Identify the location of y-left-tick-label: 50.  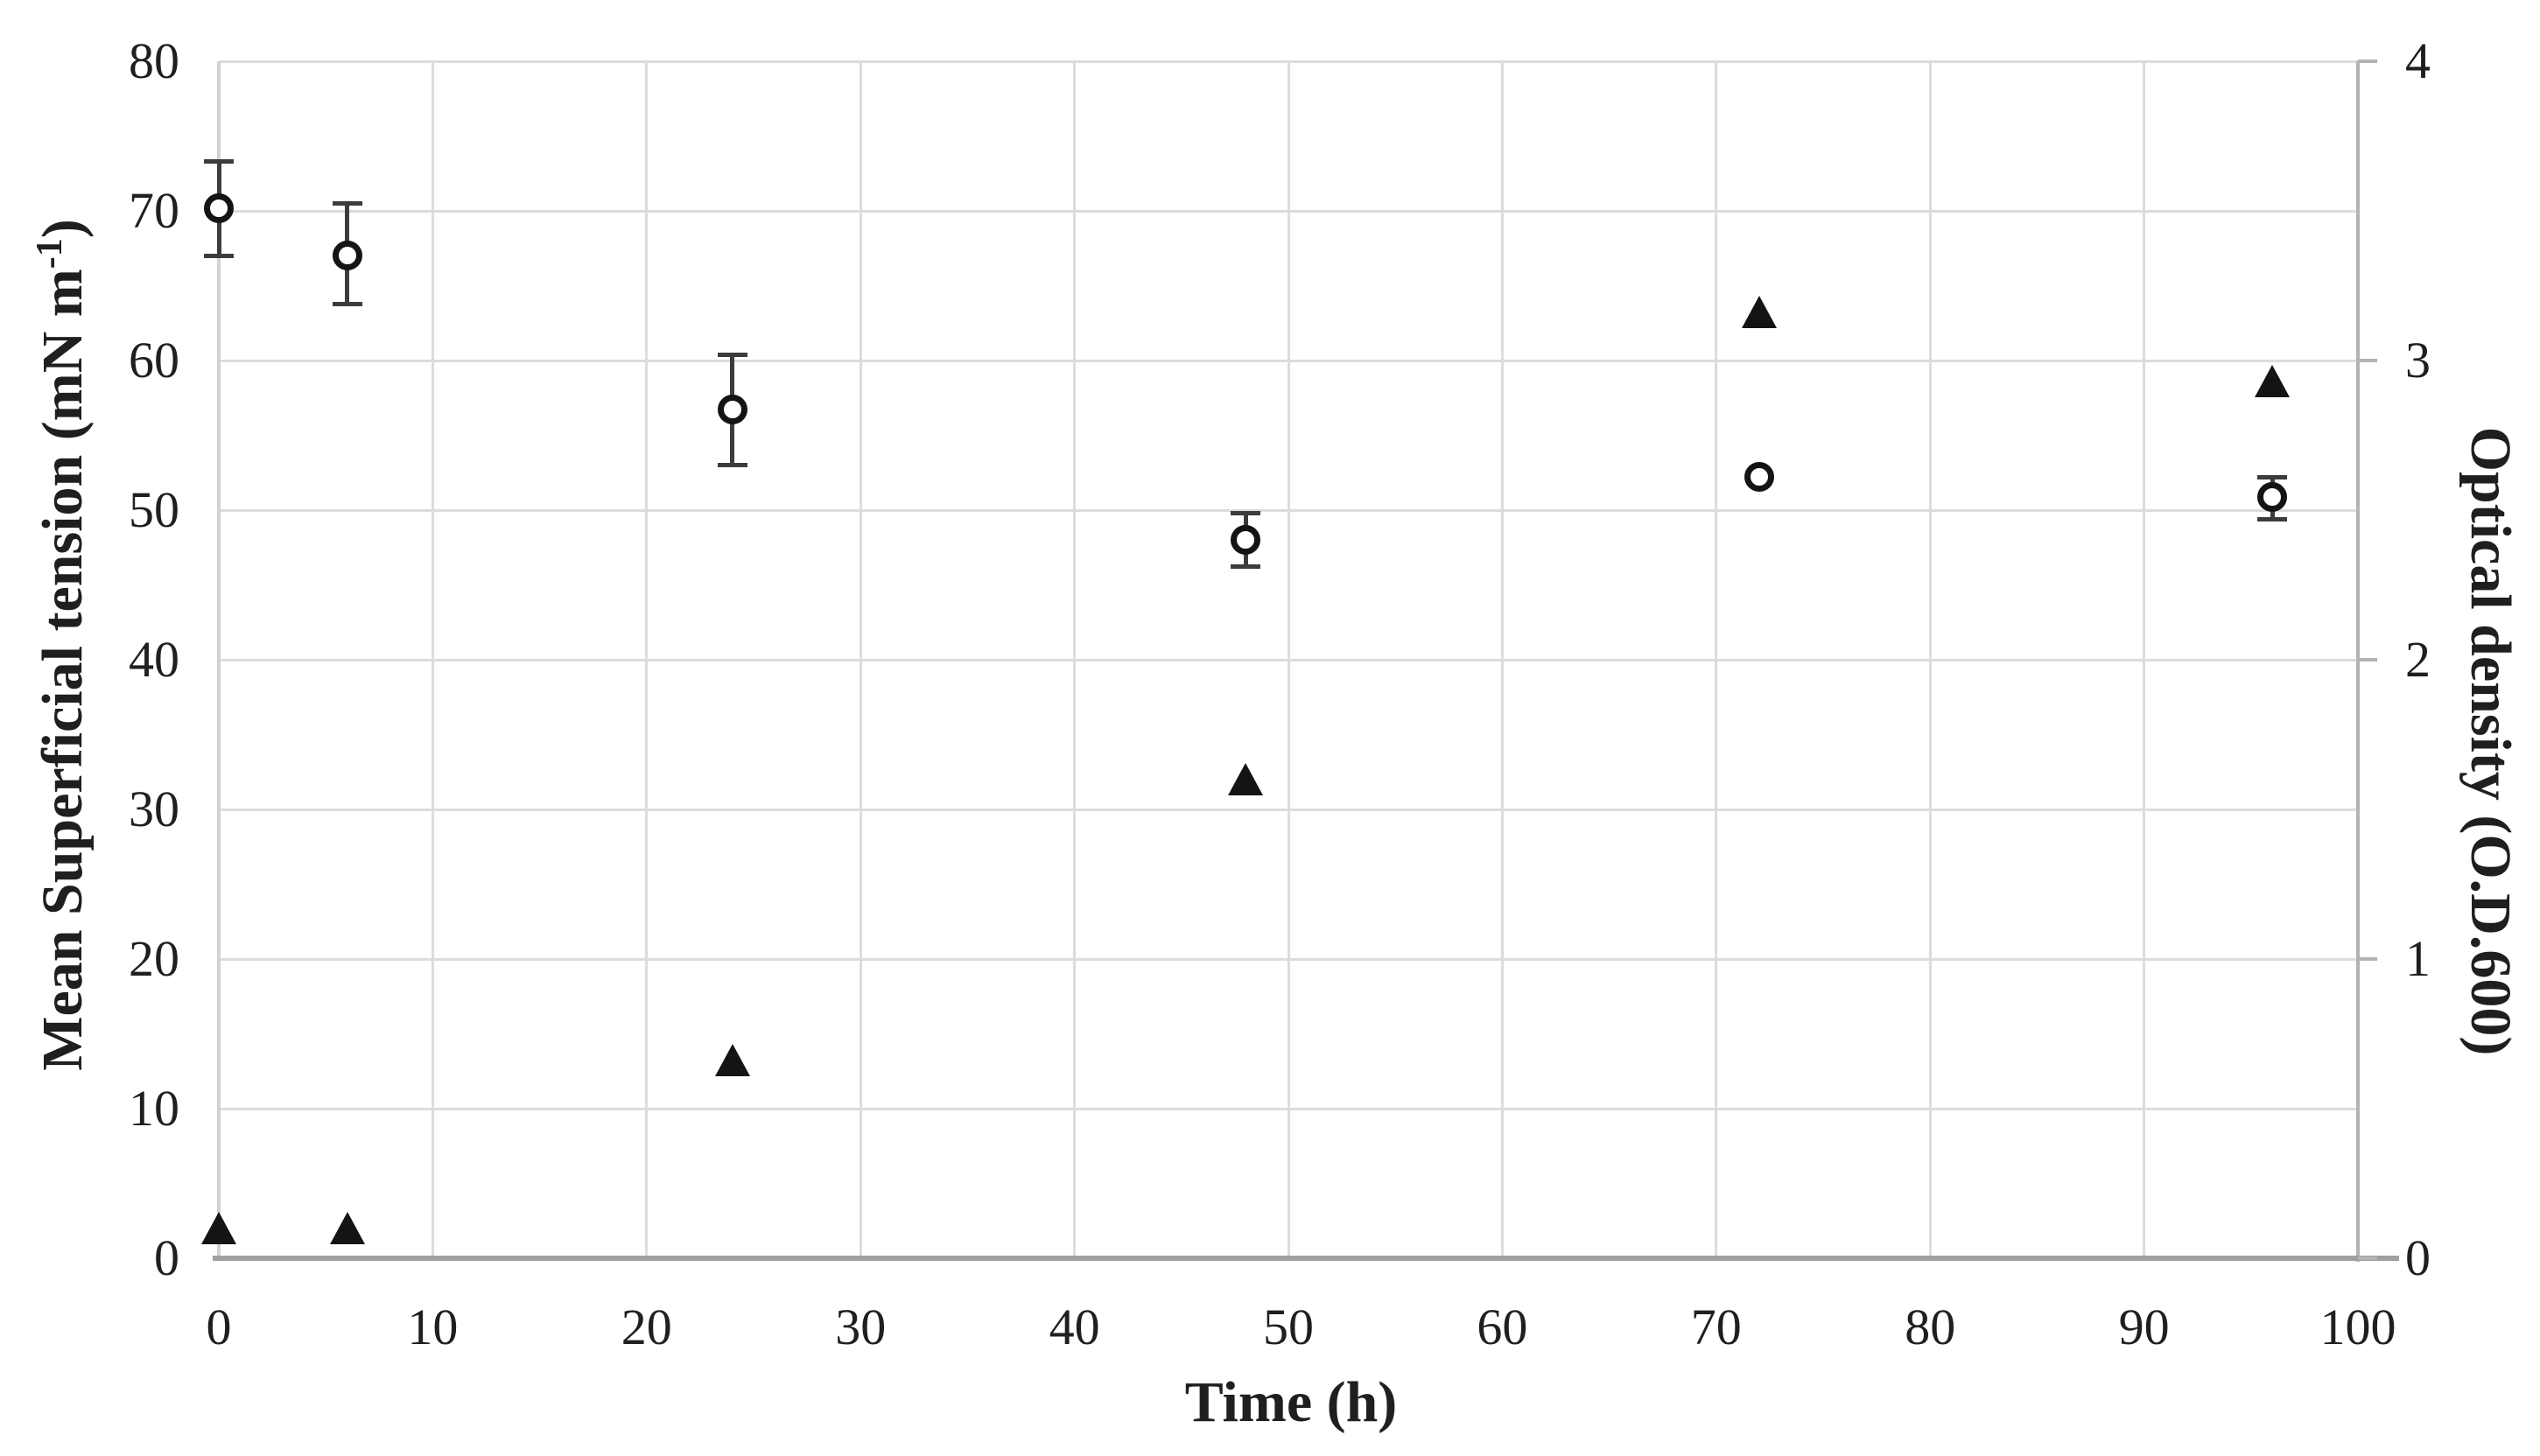
(154, 509).